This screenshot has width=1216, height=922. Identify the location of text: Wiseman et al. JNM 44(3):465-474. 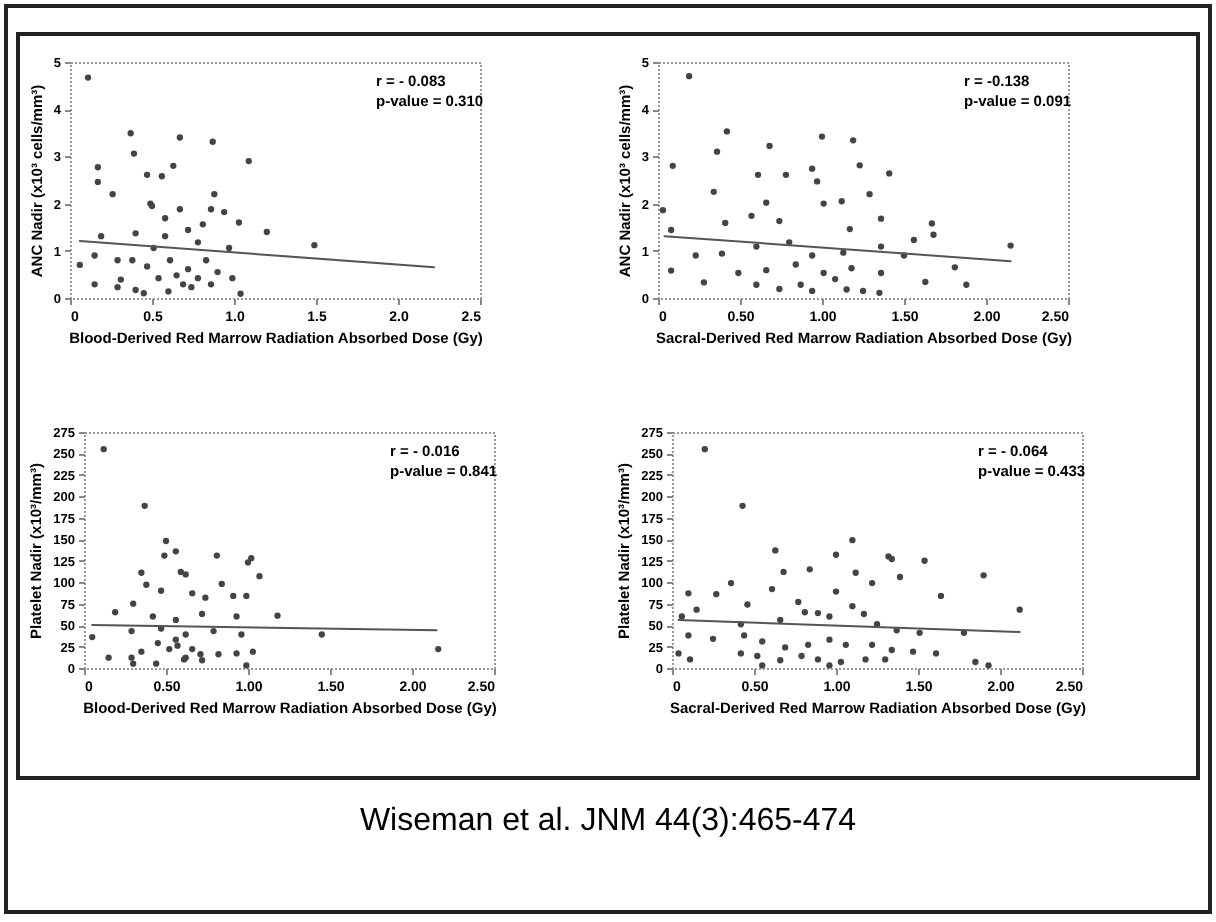
(608, 822).